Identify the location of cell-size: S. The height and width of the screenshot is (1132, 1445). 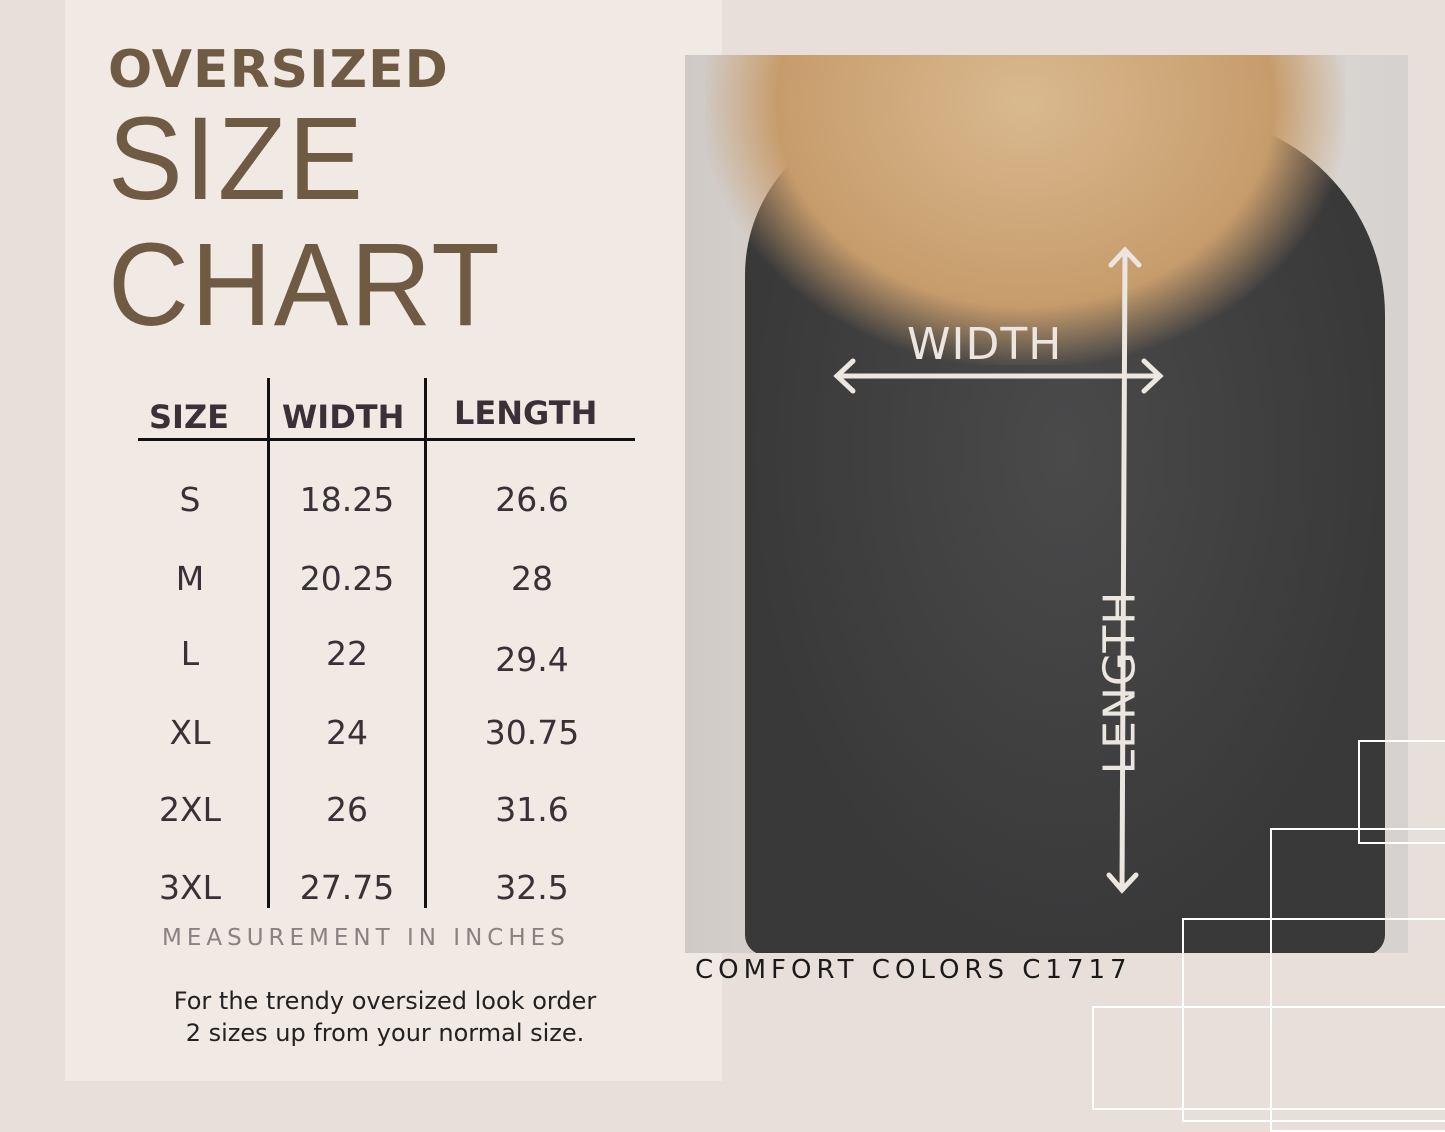
(190, 499).